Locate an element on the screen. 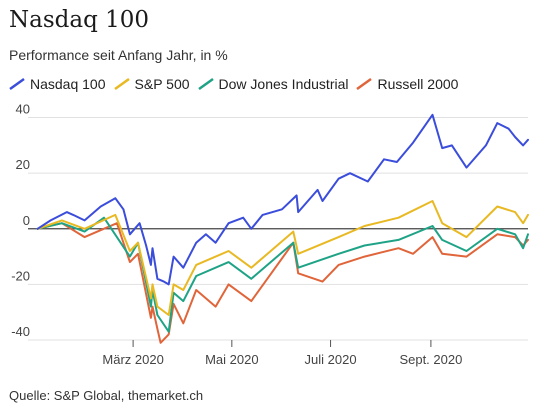  y-tick-label: 20 is located at coordinates (23, 164).